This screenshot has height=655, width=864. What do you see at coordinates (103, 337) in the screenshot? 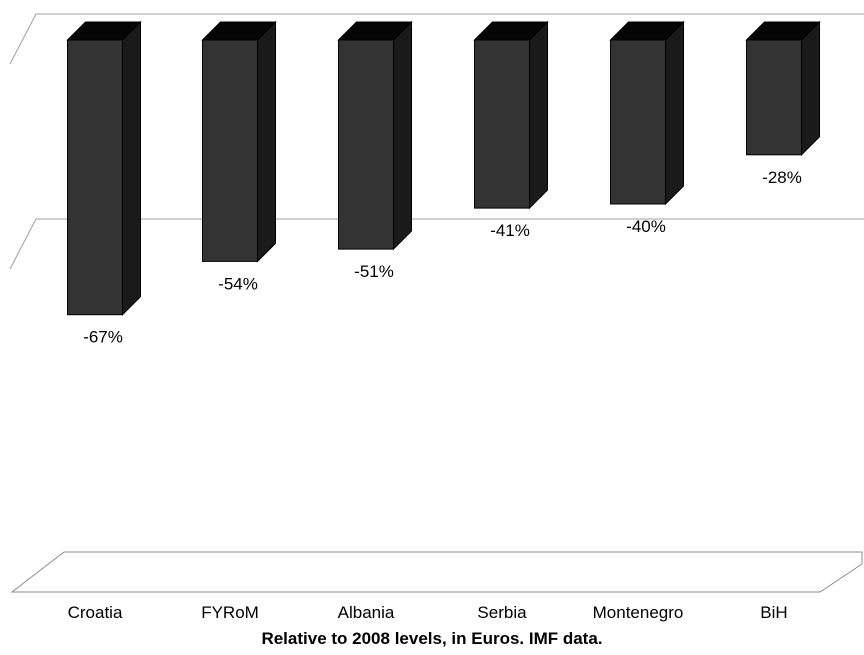
I see `data-label: -67%` at bounding box center [103, 337].